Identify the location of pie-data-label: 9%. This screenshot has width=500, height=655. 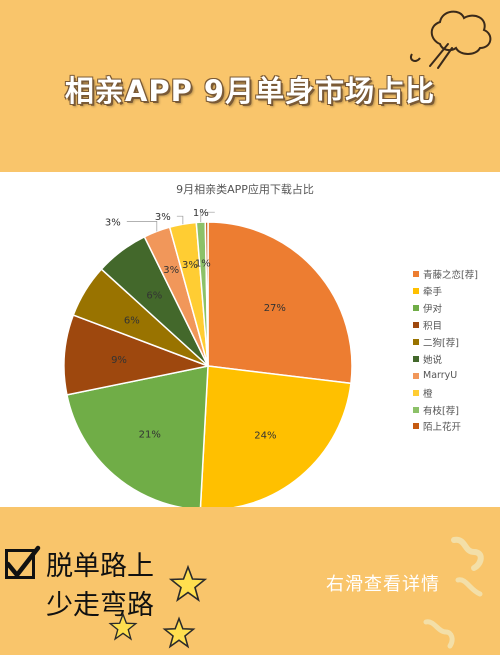
(119, 360).